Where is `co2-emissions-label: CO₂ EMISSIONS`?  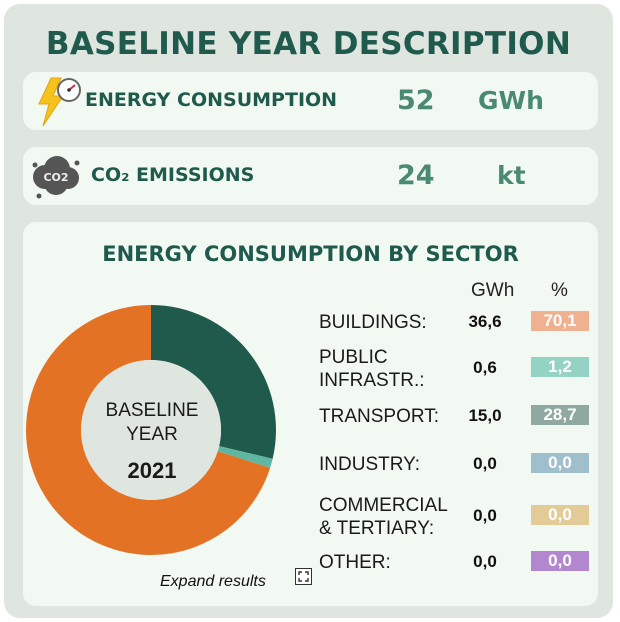
co2-emissions-label: CO₂ EMISSIONS is located at coordinates (173, 175).